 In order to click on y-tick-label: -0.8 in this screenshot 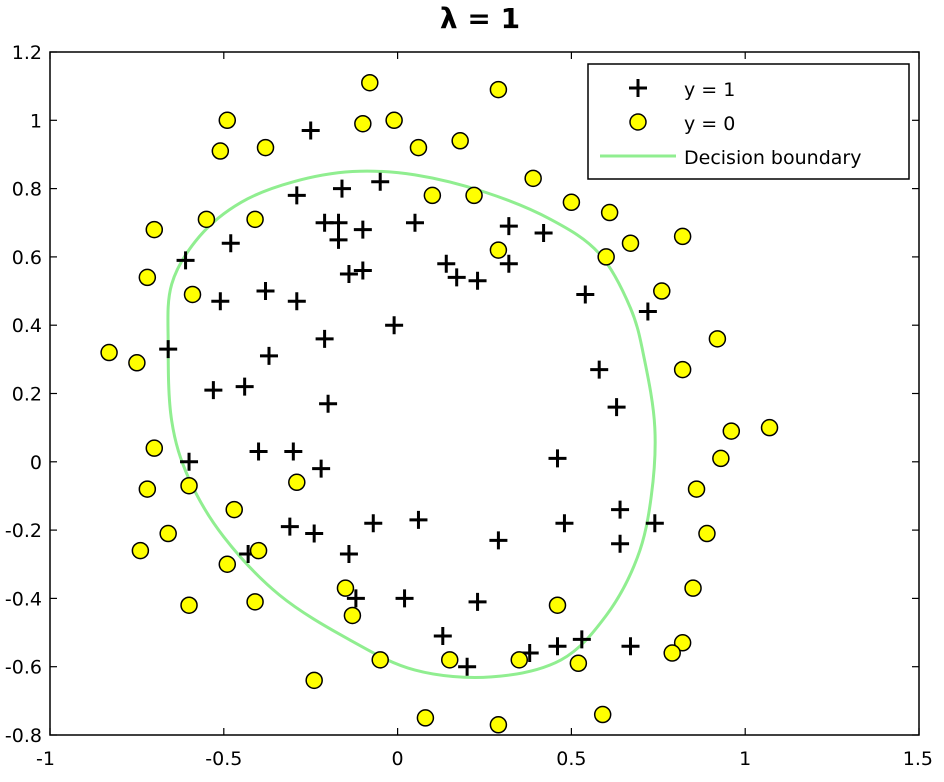, I will do `click(23, 736)`.